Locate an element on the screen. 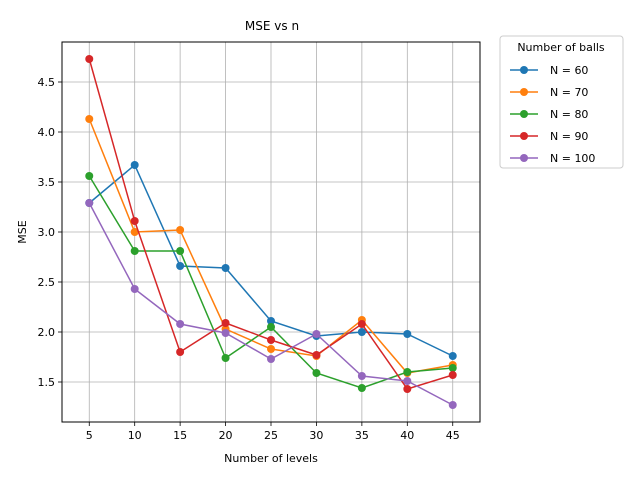 The height and width of the screenshot is (480, 640). y-tick-label: 1.5 is located at coordinates (47, 382).